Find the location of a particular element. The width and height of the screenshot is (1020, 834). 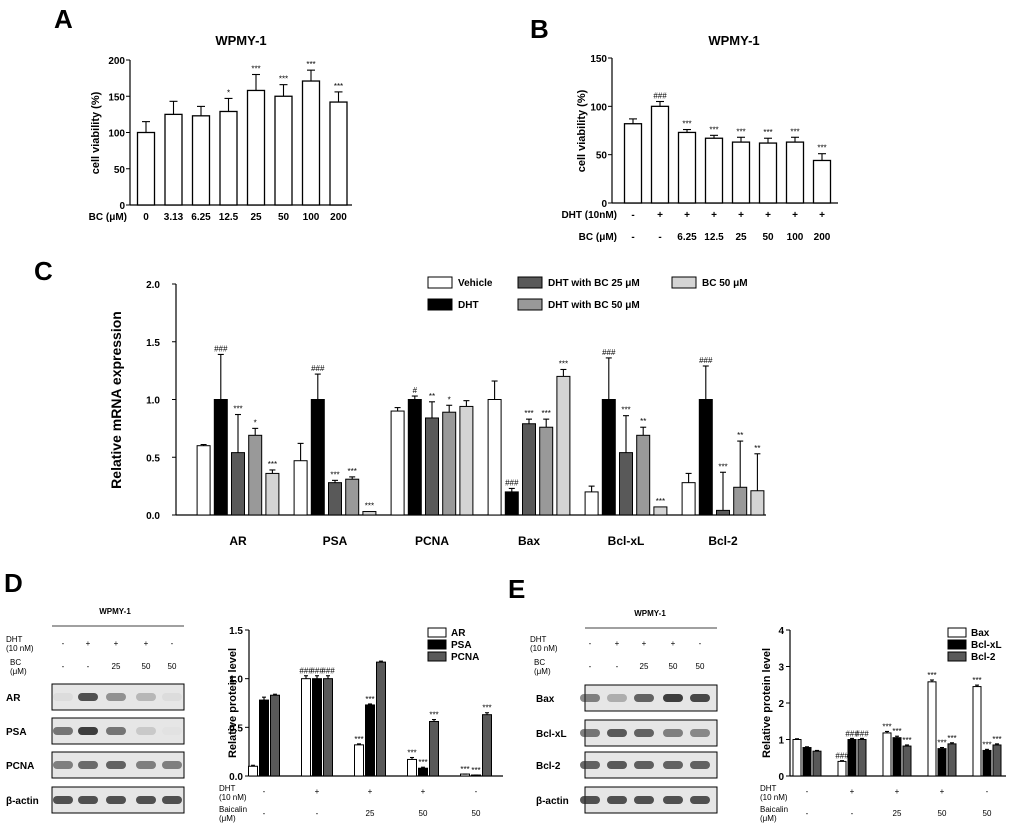

chart-e-dht-value: - is located at coordinates (987, 791).